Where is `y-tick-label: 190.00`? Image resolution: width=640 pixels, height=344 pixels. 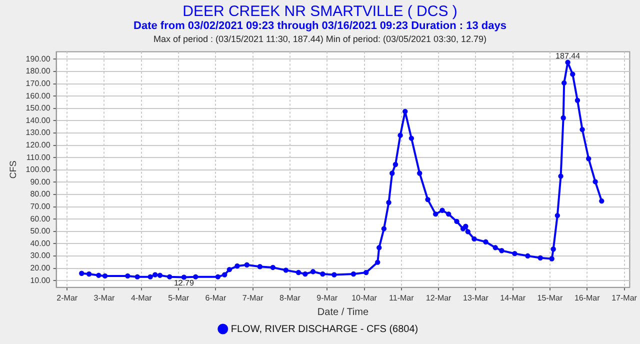 y-tick-label: 190.00 is located at coordinates (38, 59).